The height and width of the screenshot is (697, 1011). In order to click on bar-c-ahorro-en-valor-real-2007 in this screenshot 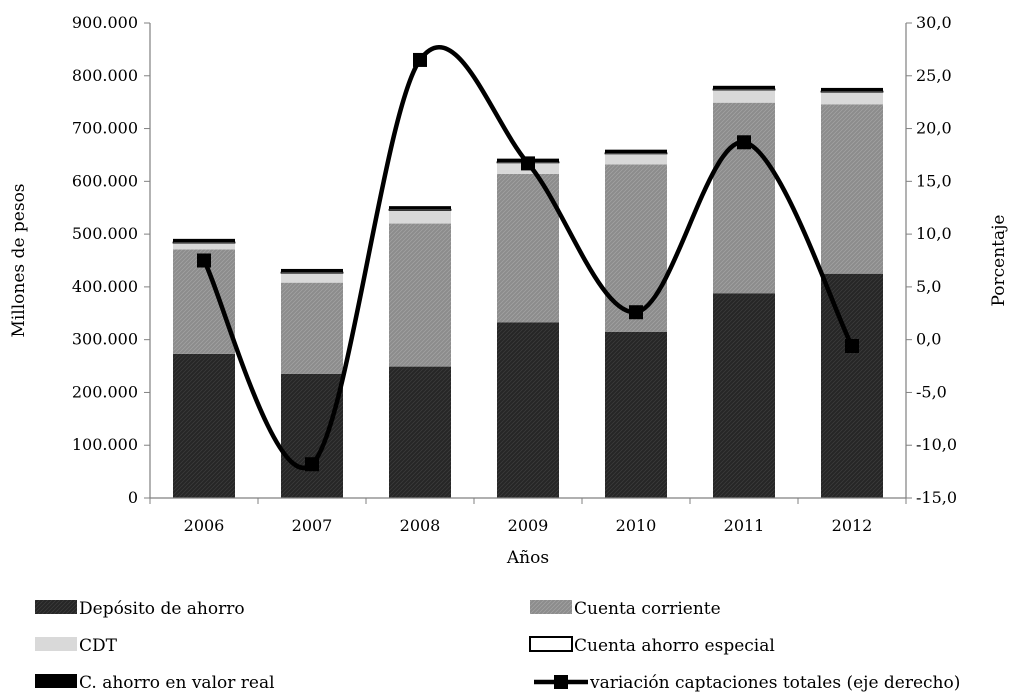, I will do `click(312, 270)`.